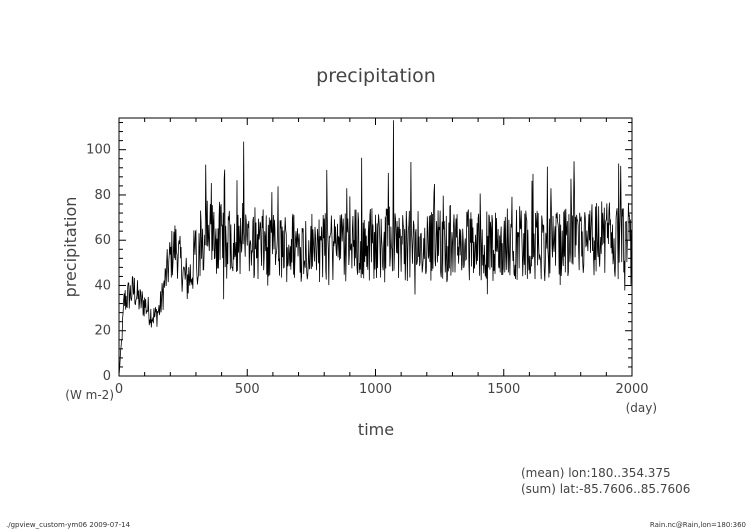 Image resolution: width=752 pixels, height=532 pixels. What do you see at coordinates (247, 389) in the screenshot?
I see `x-tick-label: 500` at bounding box center [247, 389].